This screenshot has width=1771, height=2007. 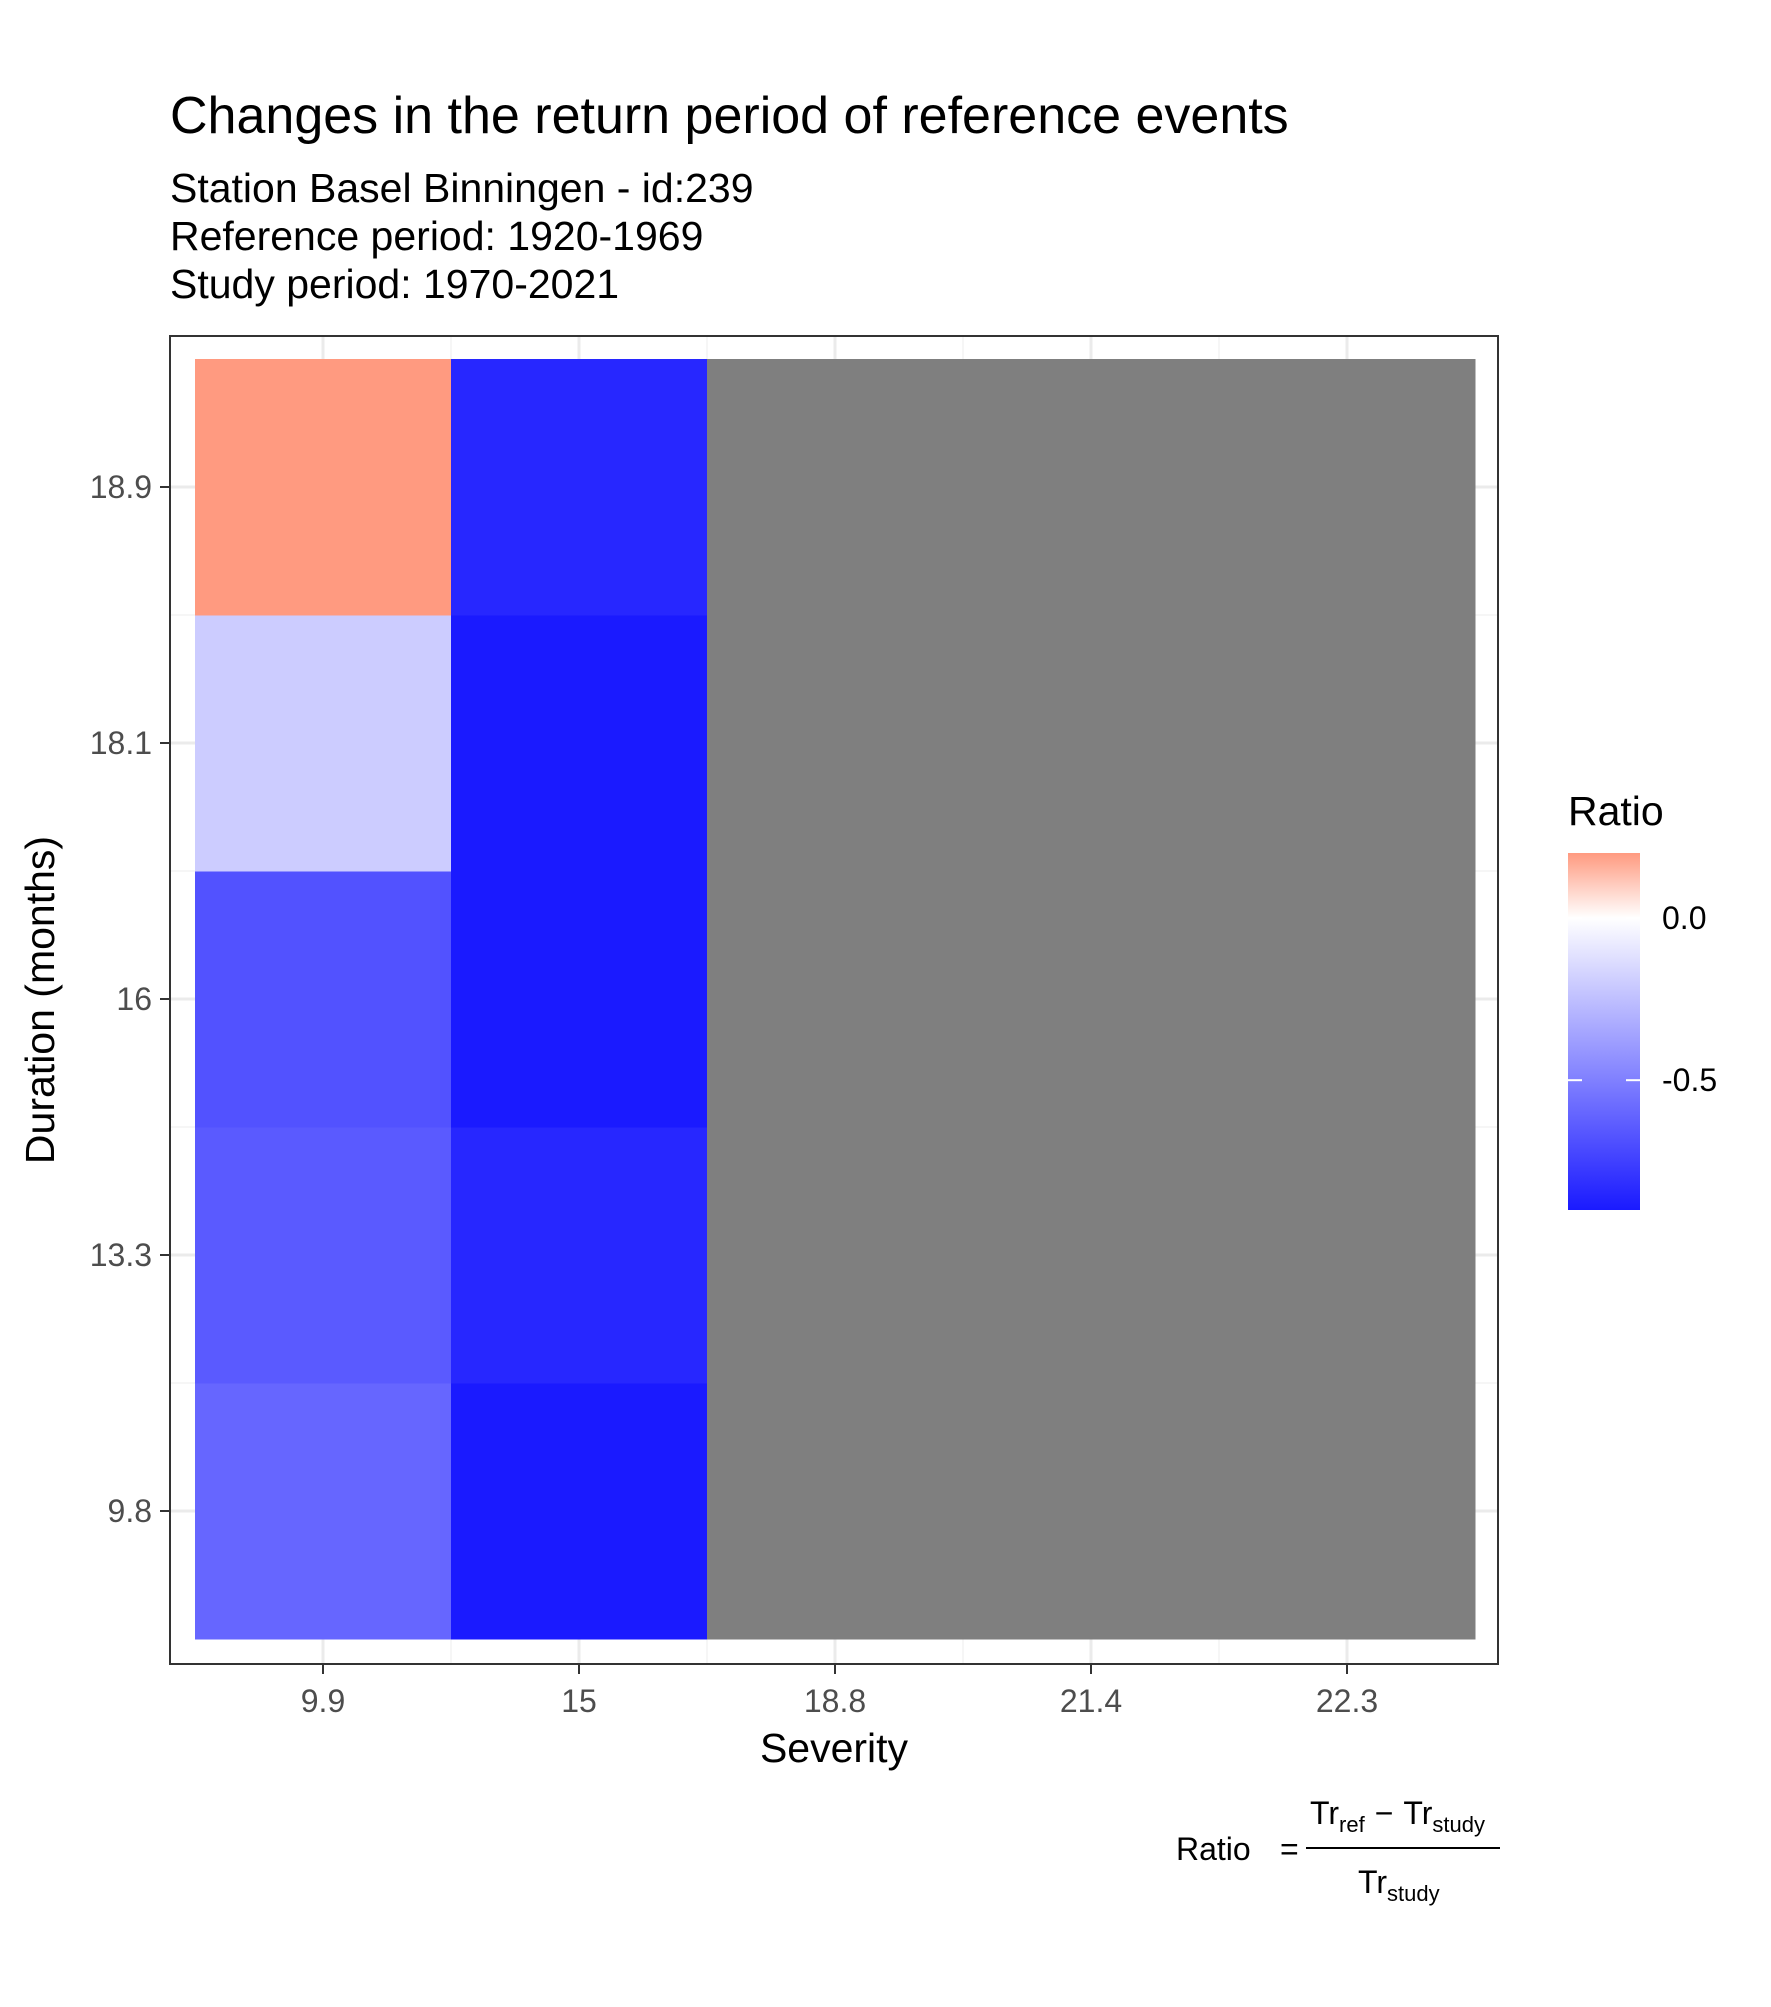 I want to click on heatmap-tile-18.8-18.9, so click(x=835, y=487).